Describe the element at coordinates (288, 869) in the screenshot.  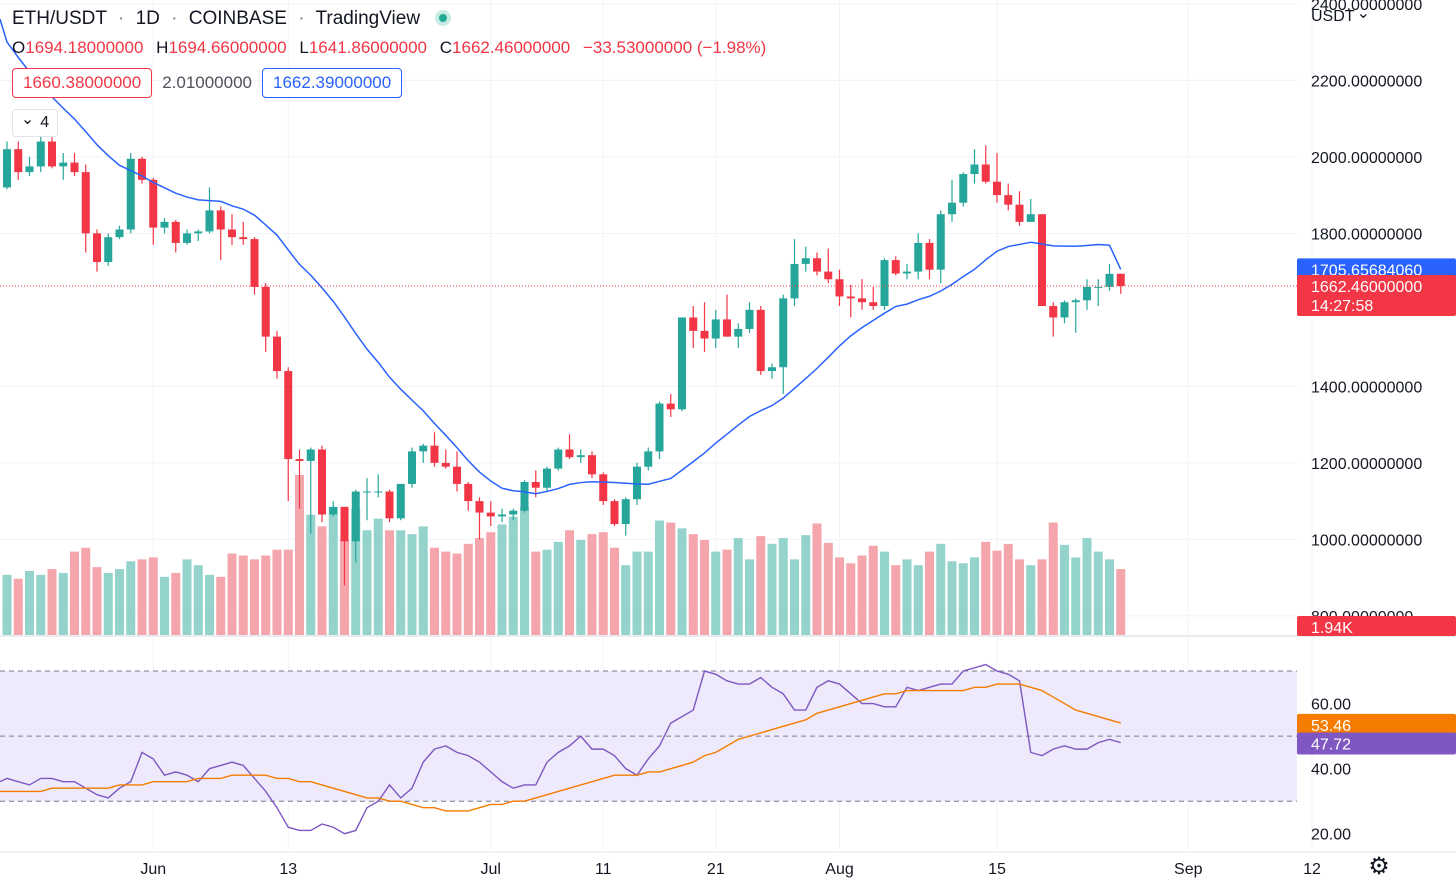
I see `time-tick-label: 13` at that location.